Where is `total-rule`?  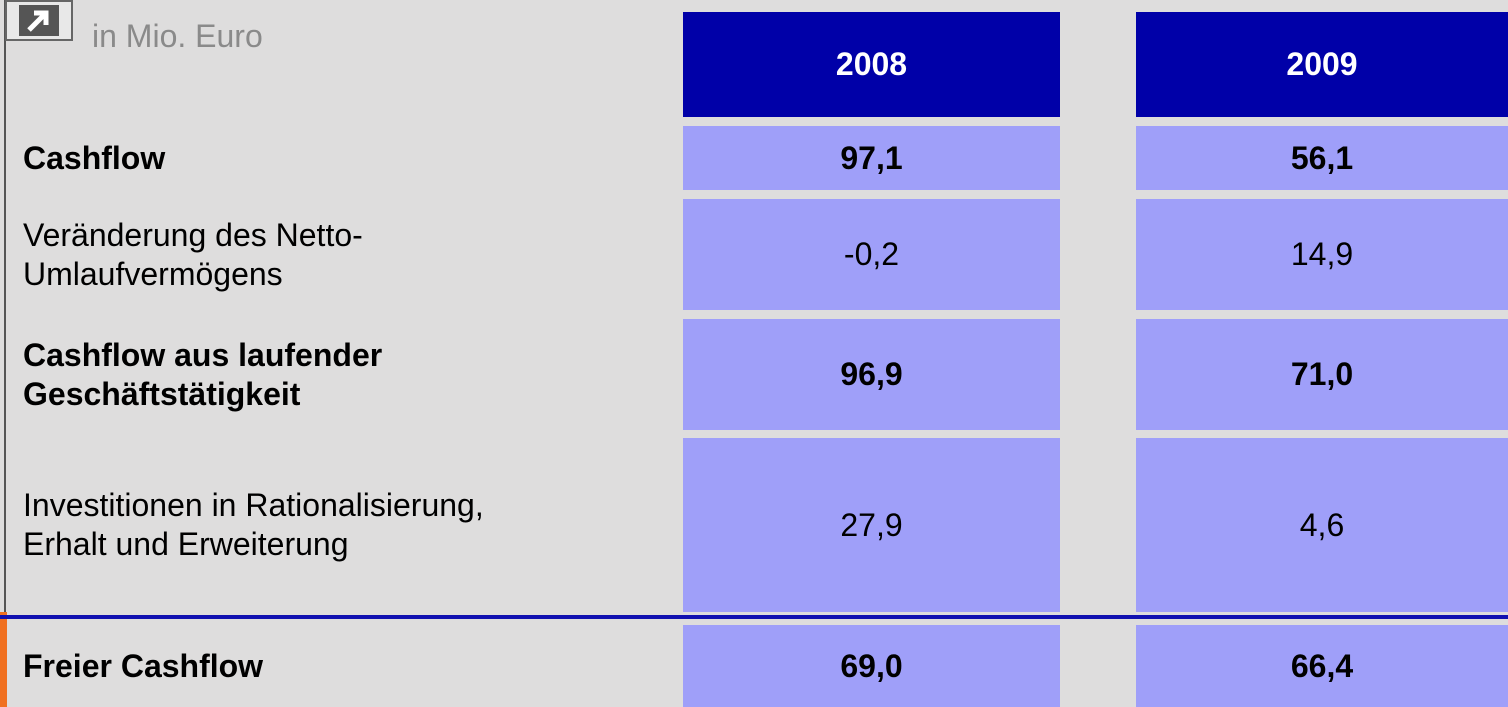 total-rule is located at coordinates (754, 617).